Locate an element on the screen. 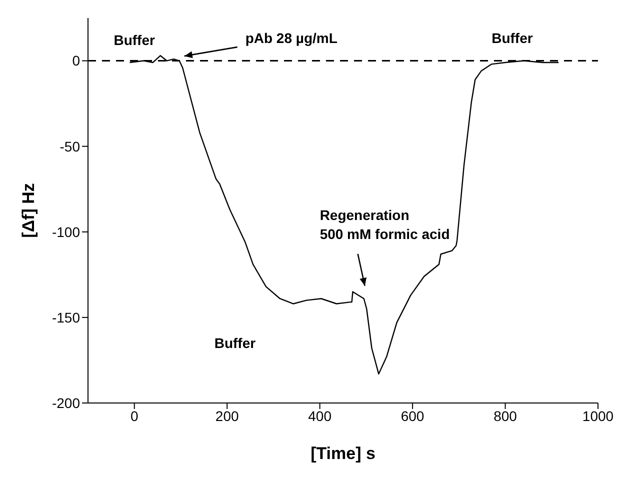 This screenshot has width=631, height=481. x-tick-label: 600 is located at coordinates (412, 416).